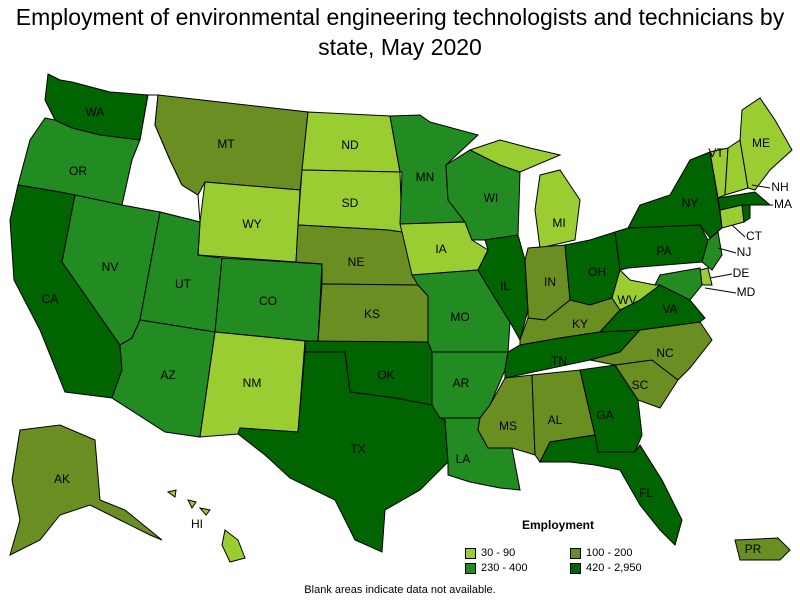 The width and height of the screenshot is (800, 600). What do you see at coordinates (550, 282) in the screenshot?
I see `state-label-in: IN` at bounding box center [550, 282].